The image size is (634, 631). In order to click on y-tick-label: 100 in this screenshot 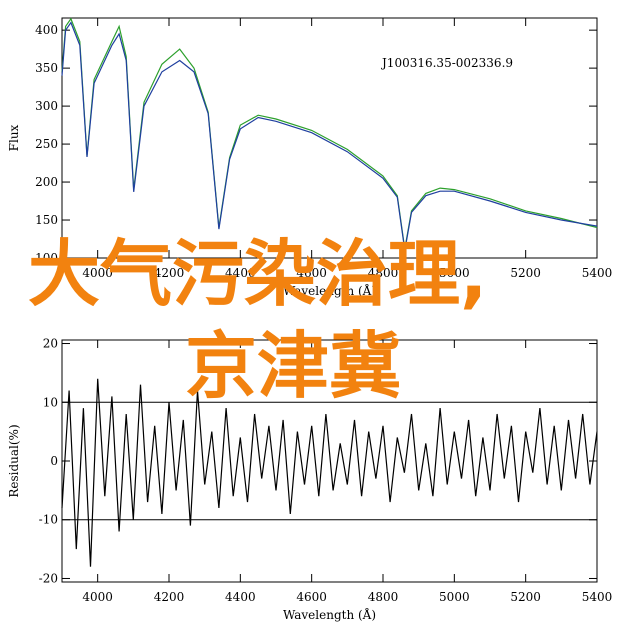, I will do `click(46, 258)`.